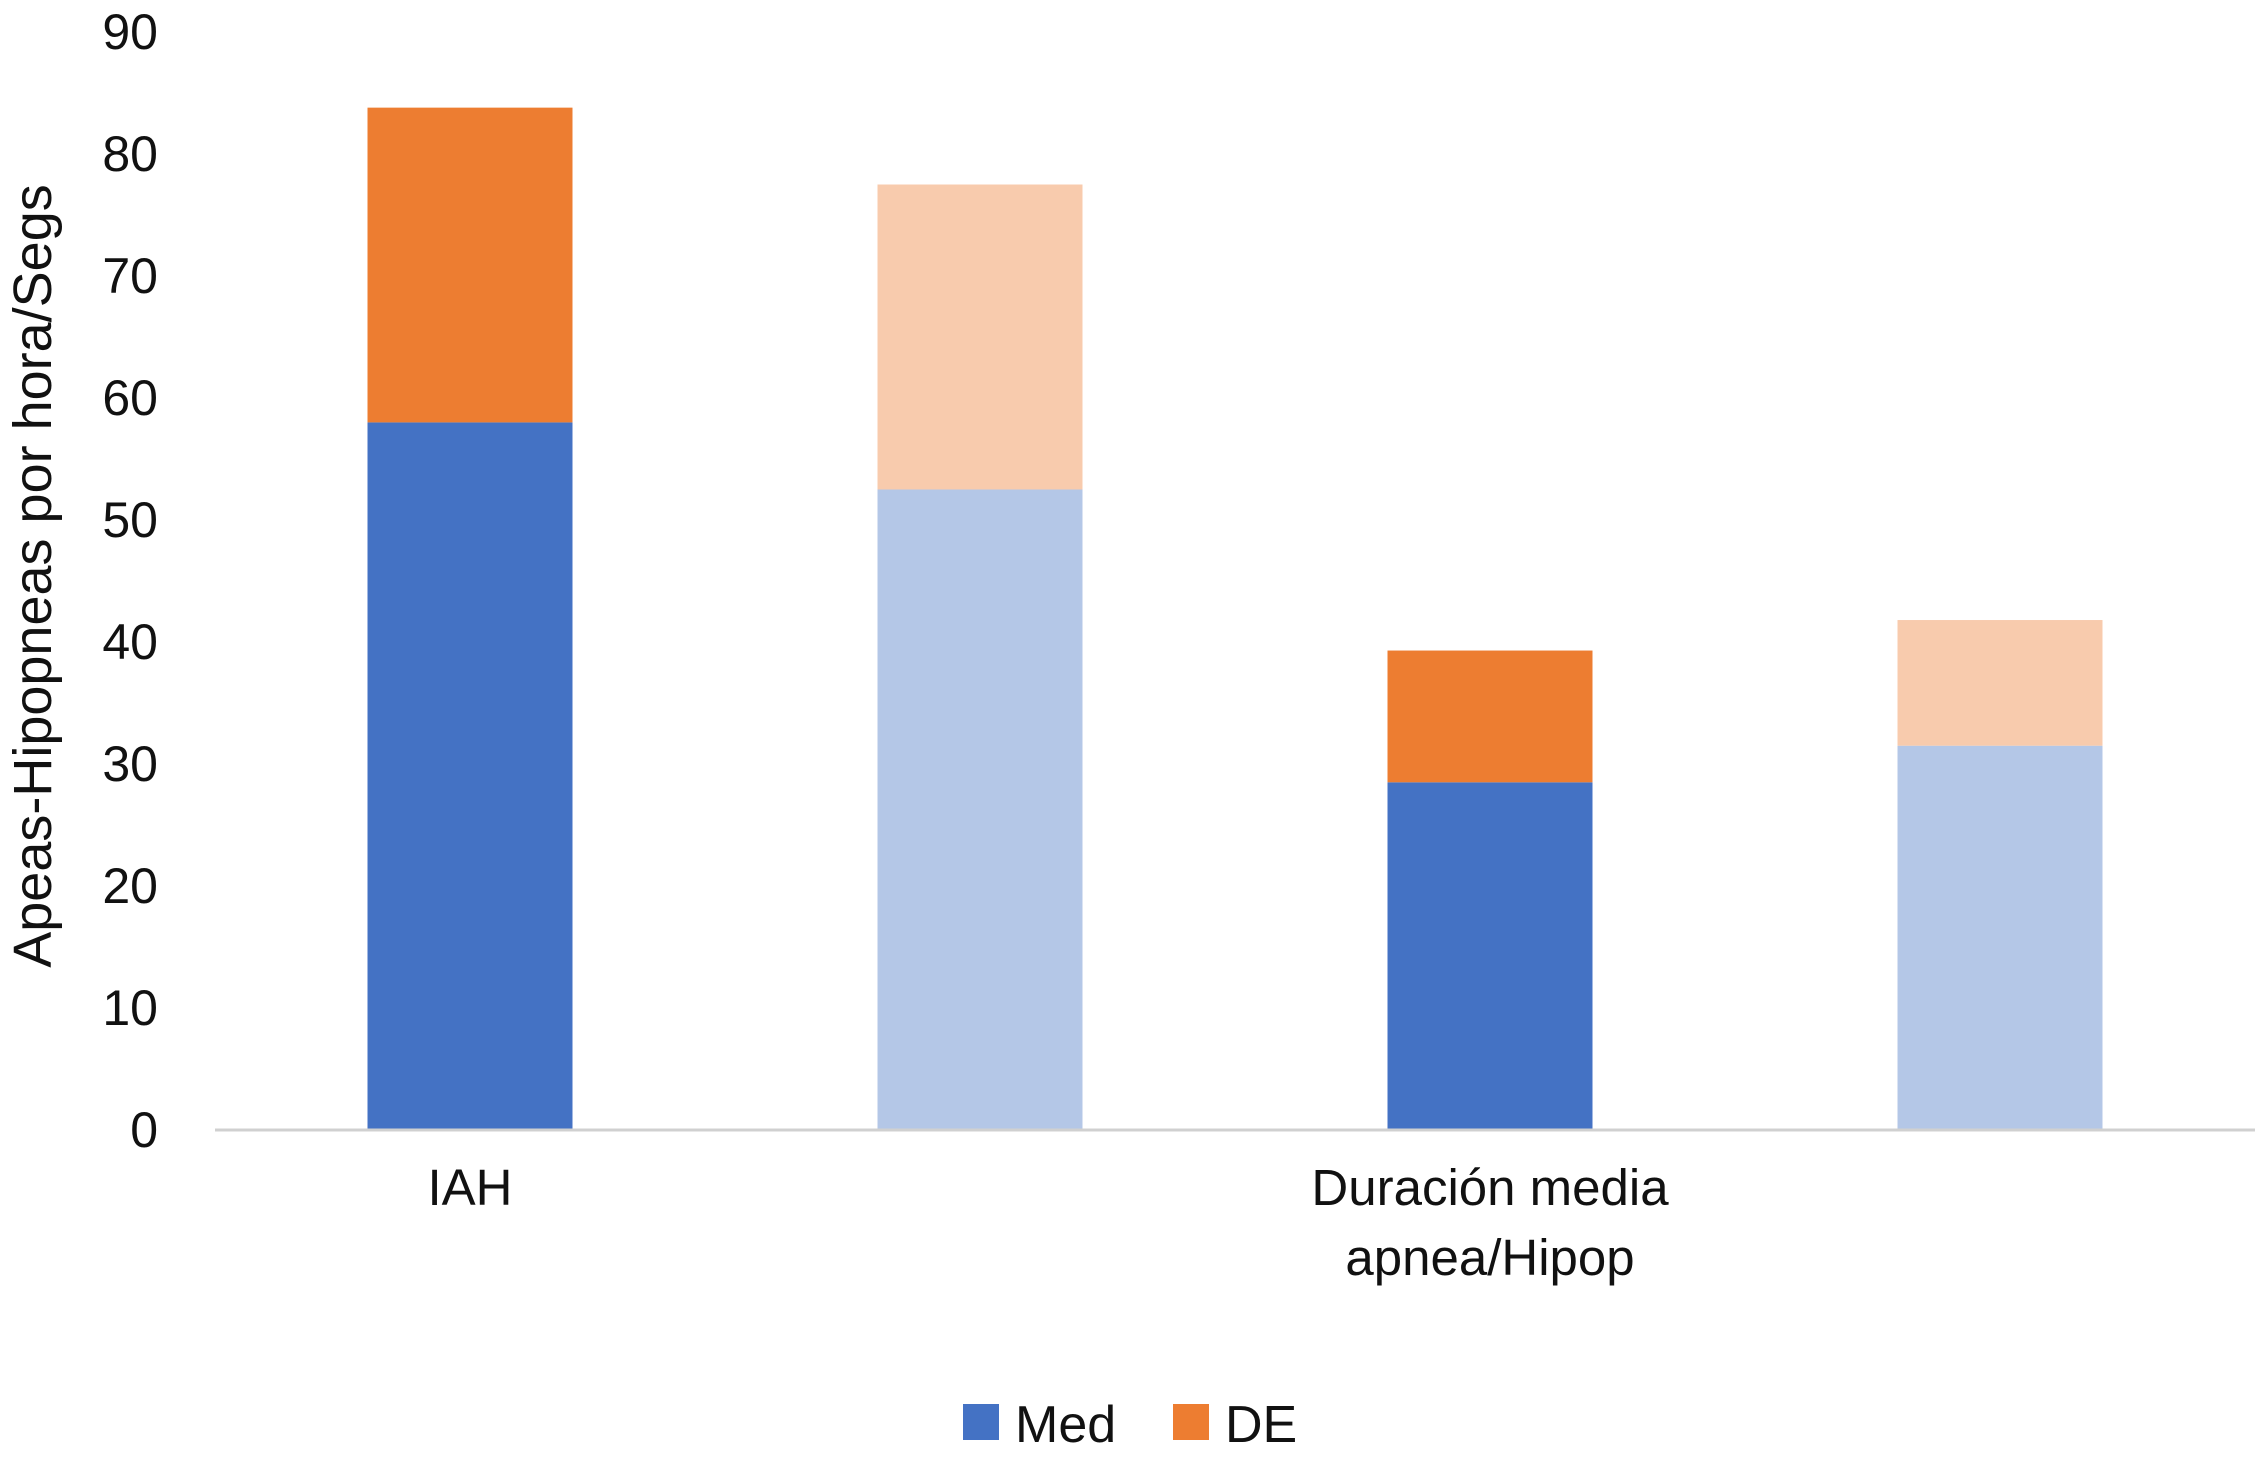  I want to click on y-tick-label: 80, so click(130, 154).